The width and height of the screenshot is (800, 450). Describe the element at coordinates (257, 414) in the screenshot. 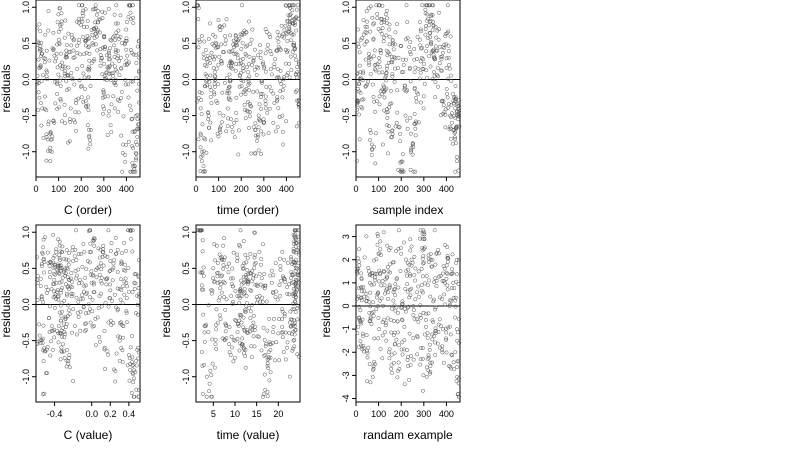

I see `x-tick-label: 15` at that location.